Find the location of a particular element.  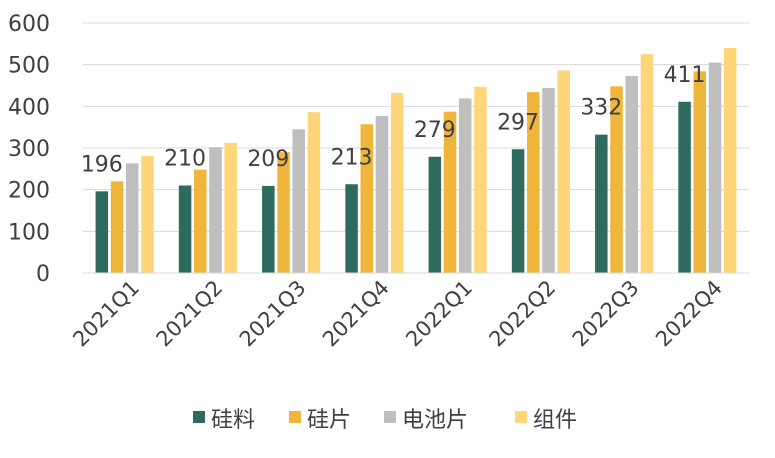

bar-1-2021Q4 is located at coordinates (351, 228).